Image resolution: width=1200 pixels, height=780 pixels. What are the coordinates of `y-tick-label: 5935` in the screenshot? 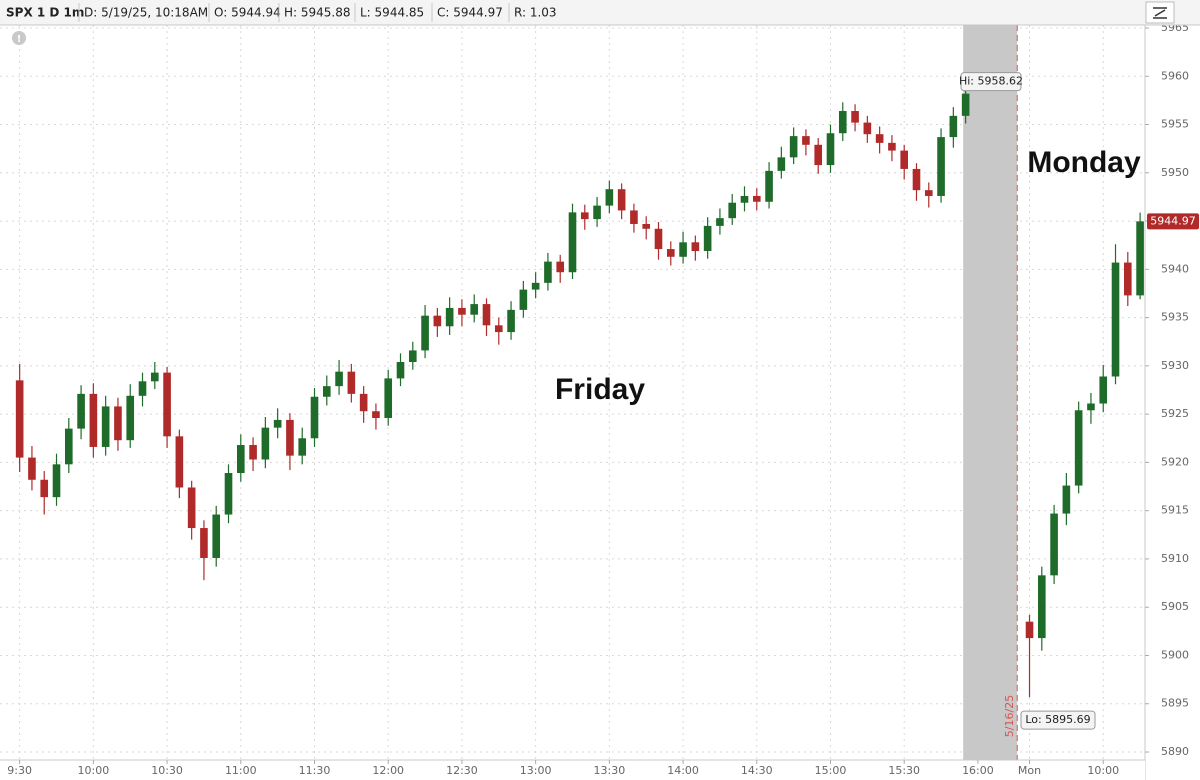 It's located at (1175, 317).